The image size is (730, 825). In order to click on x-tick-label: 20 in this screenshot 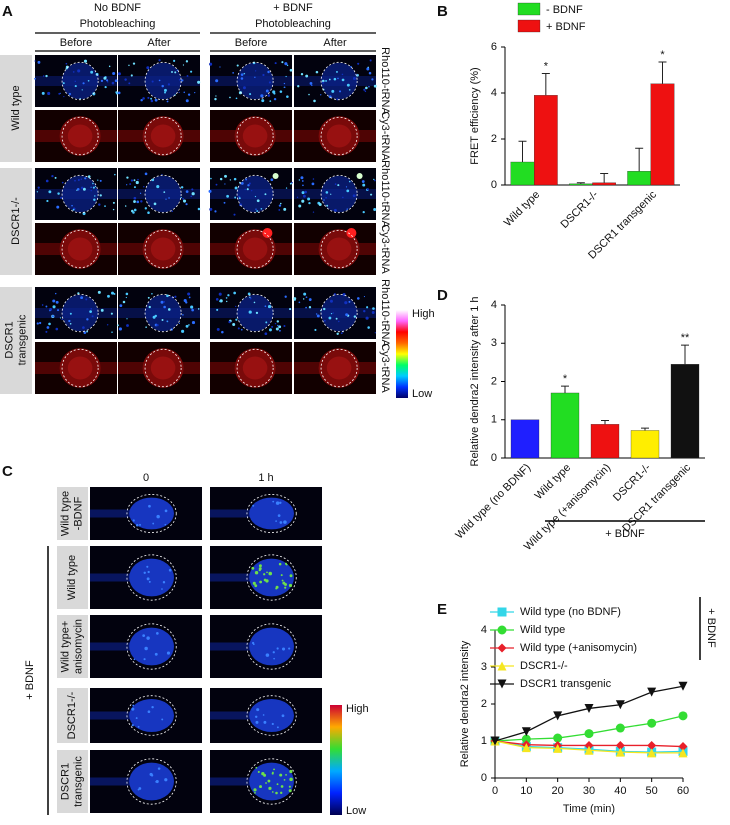, I will do `click(558, 791)`.